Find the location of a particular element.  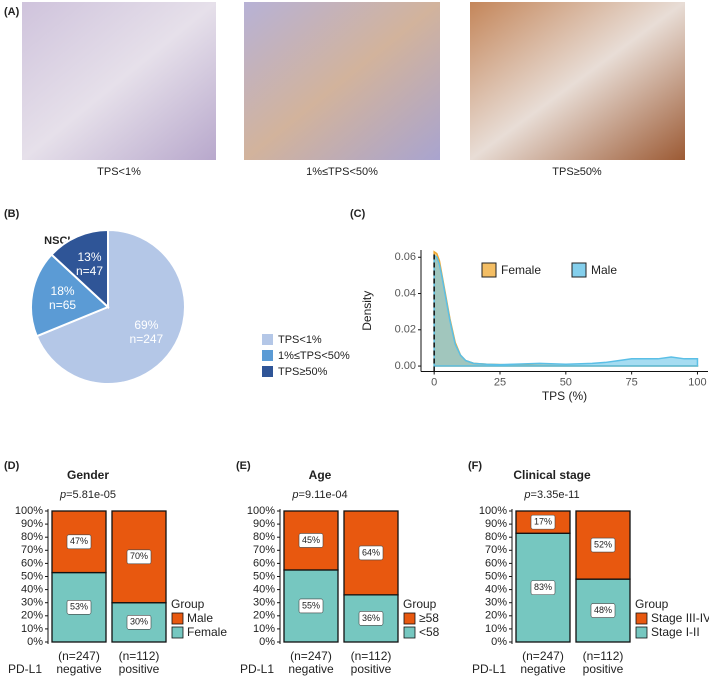

data-label: 48% is located at coordinates (603, 610).